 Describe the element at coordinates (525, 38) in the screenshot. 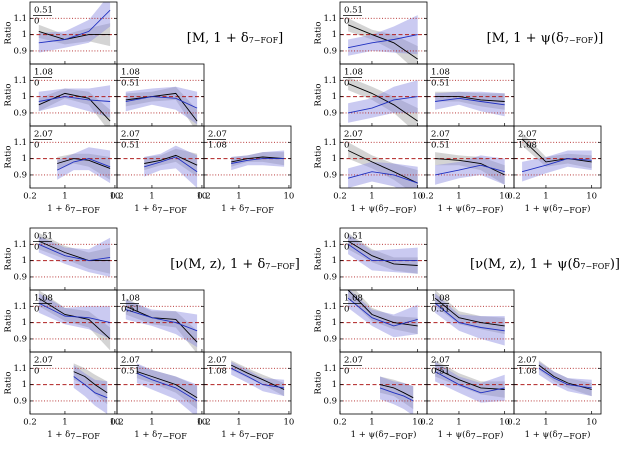

I see `label-main: [M, 1 + ψ(δ` at that location.